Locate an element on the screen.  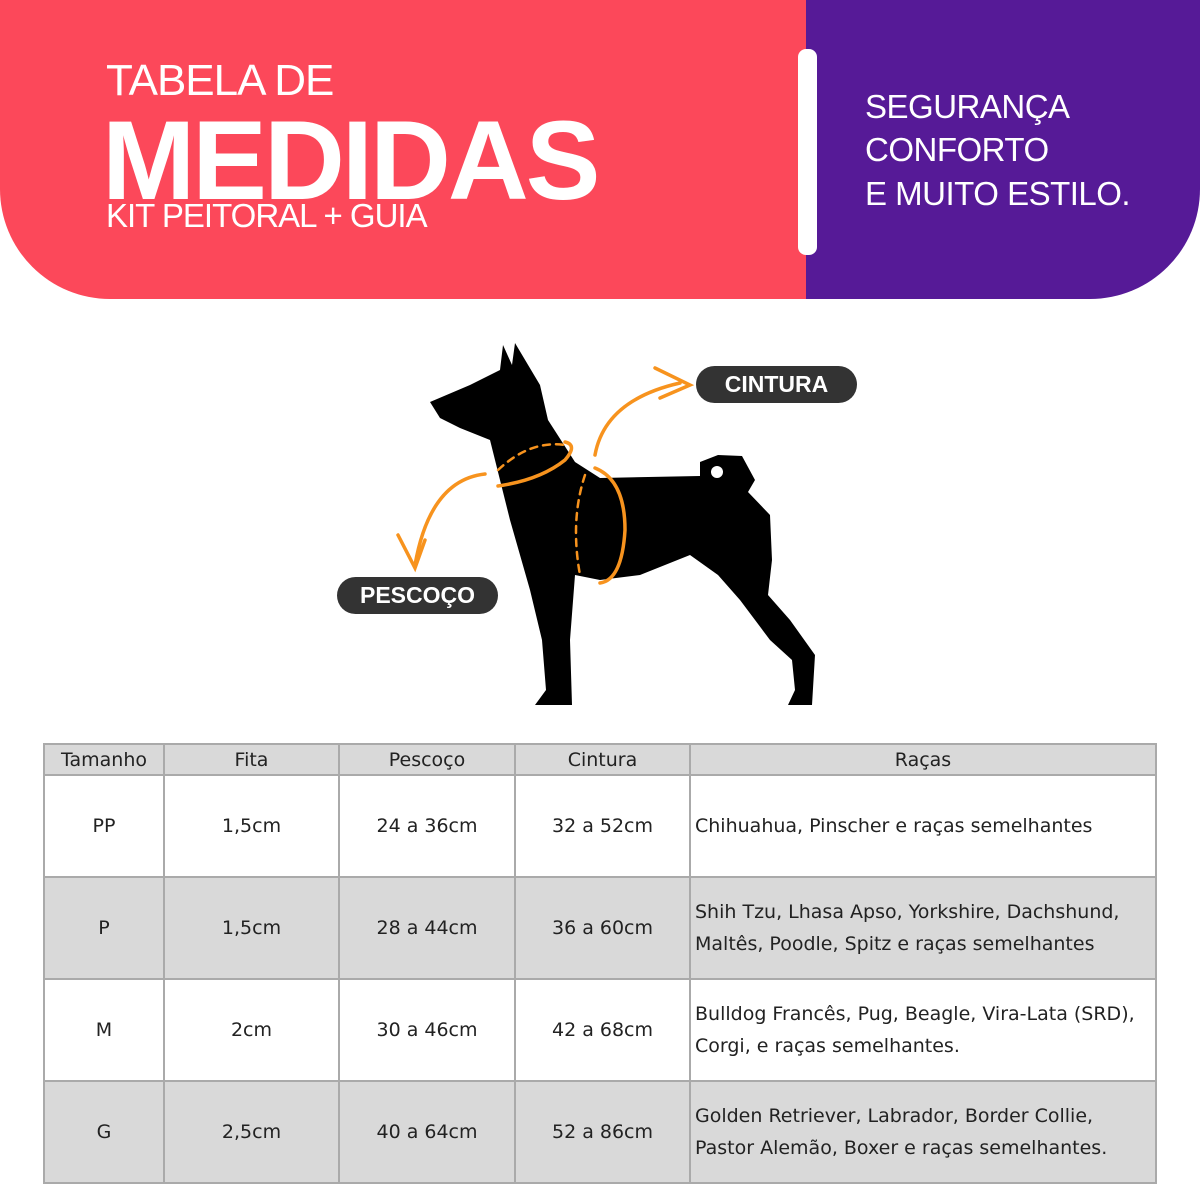
neck-ring is located at coordinates (535, 464).